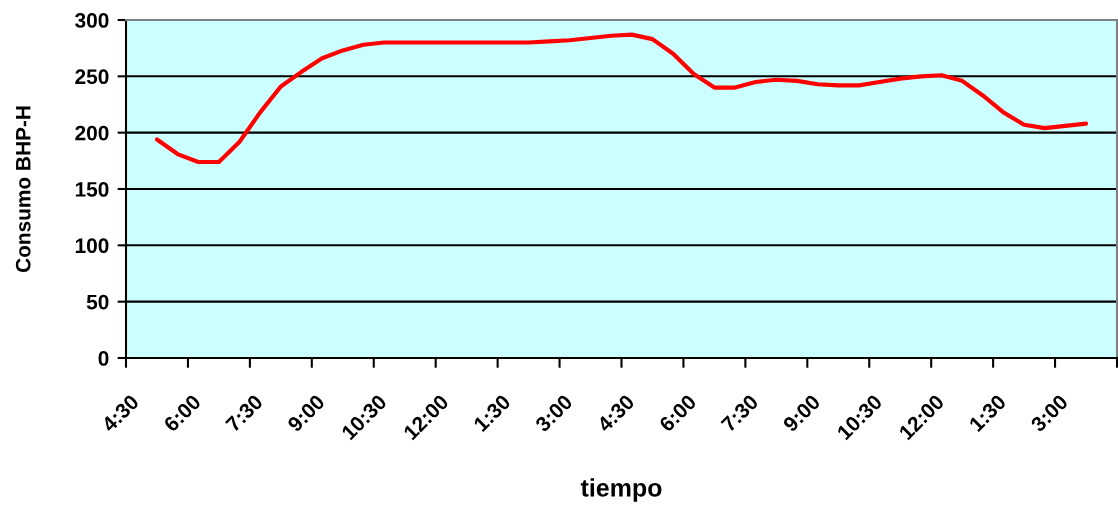  What do you see at coordinates (97, 302) in the screenshot?
I see `y-tick-label: 50` at bounding box center [97, 302].